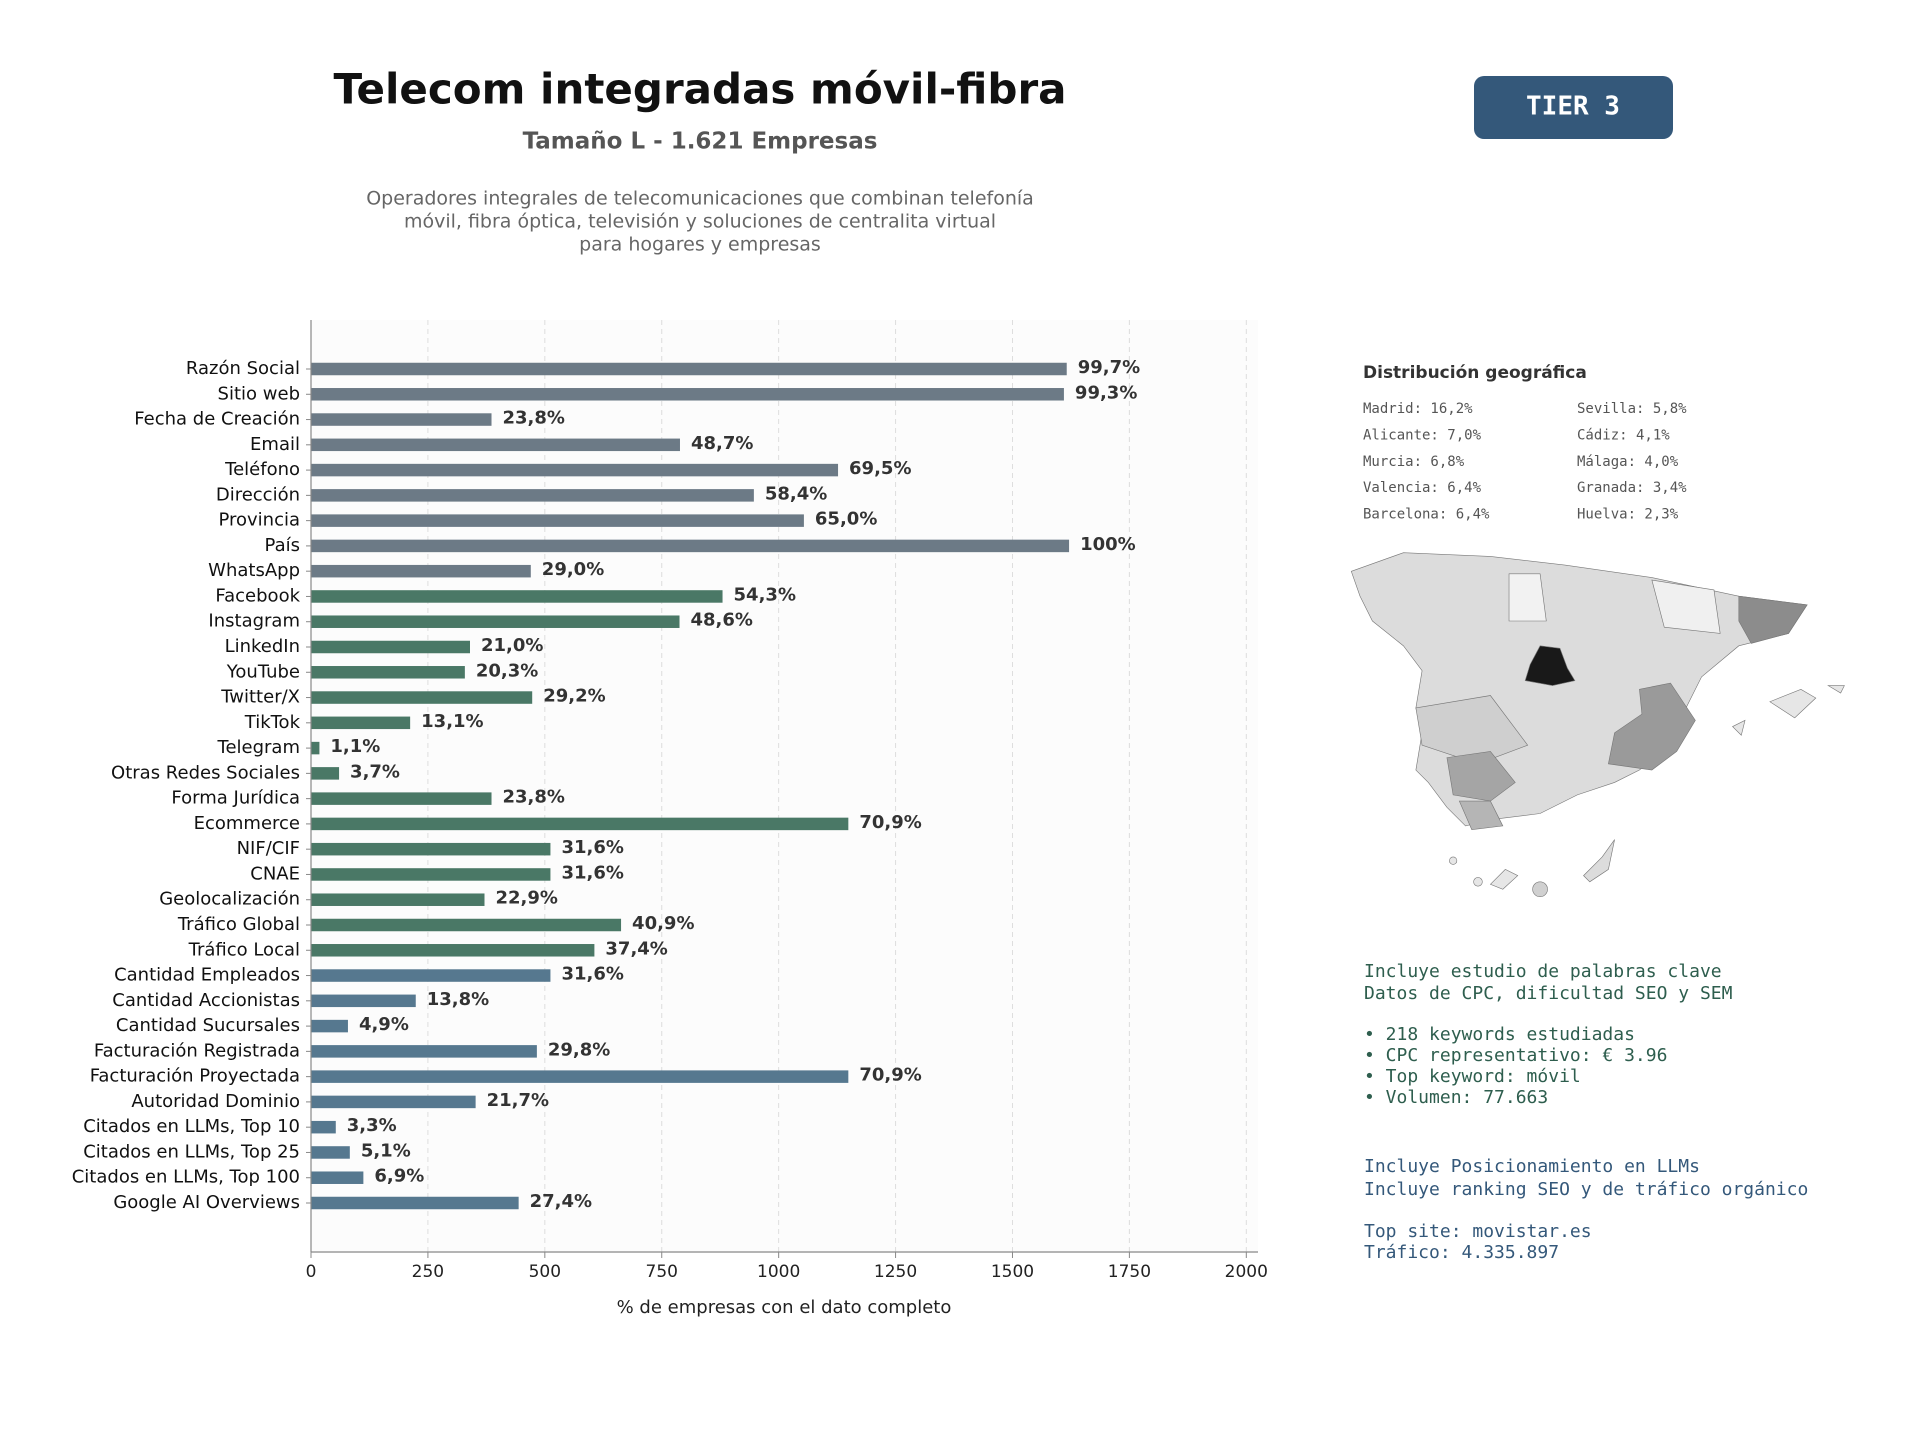 This screenshot has height=1440, width=1920. Describe the element at coordinates (880, 468) in the screenshot. I see `value-label: 69,5%` at that location.